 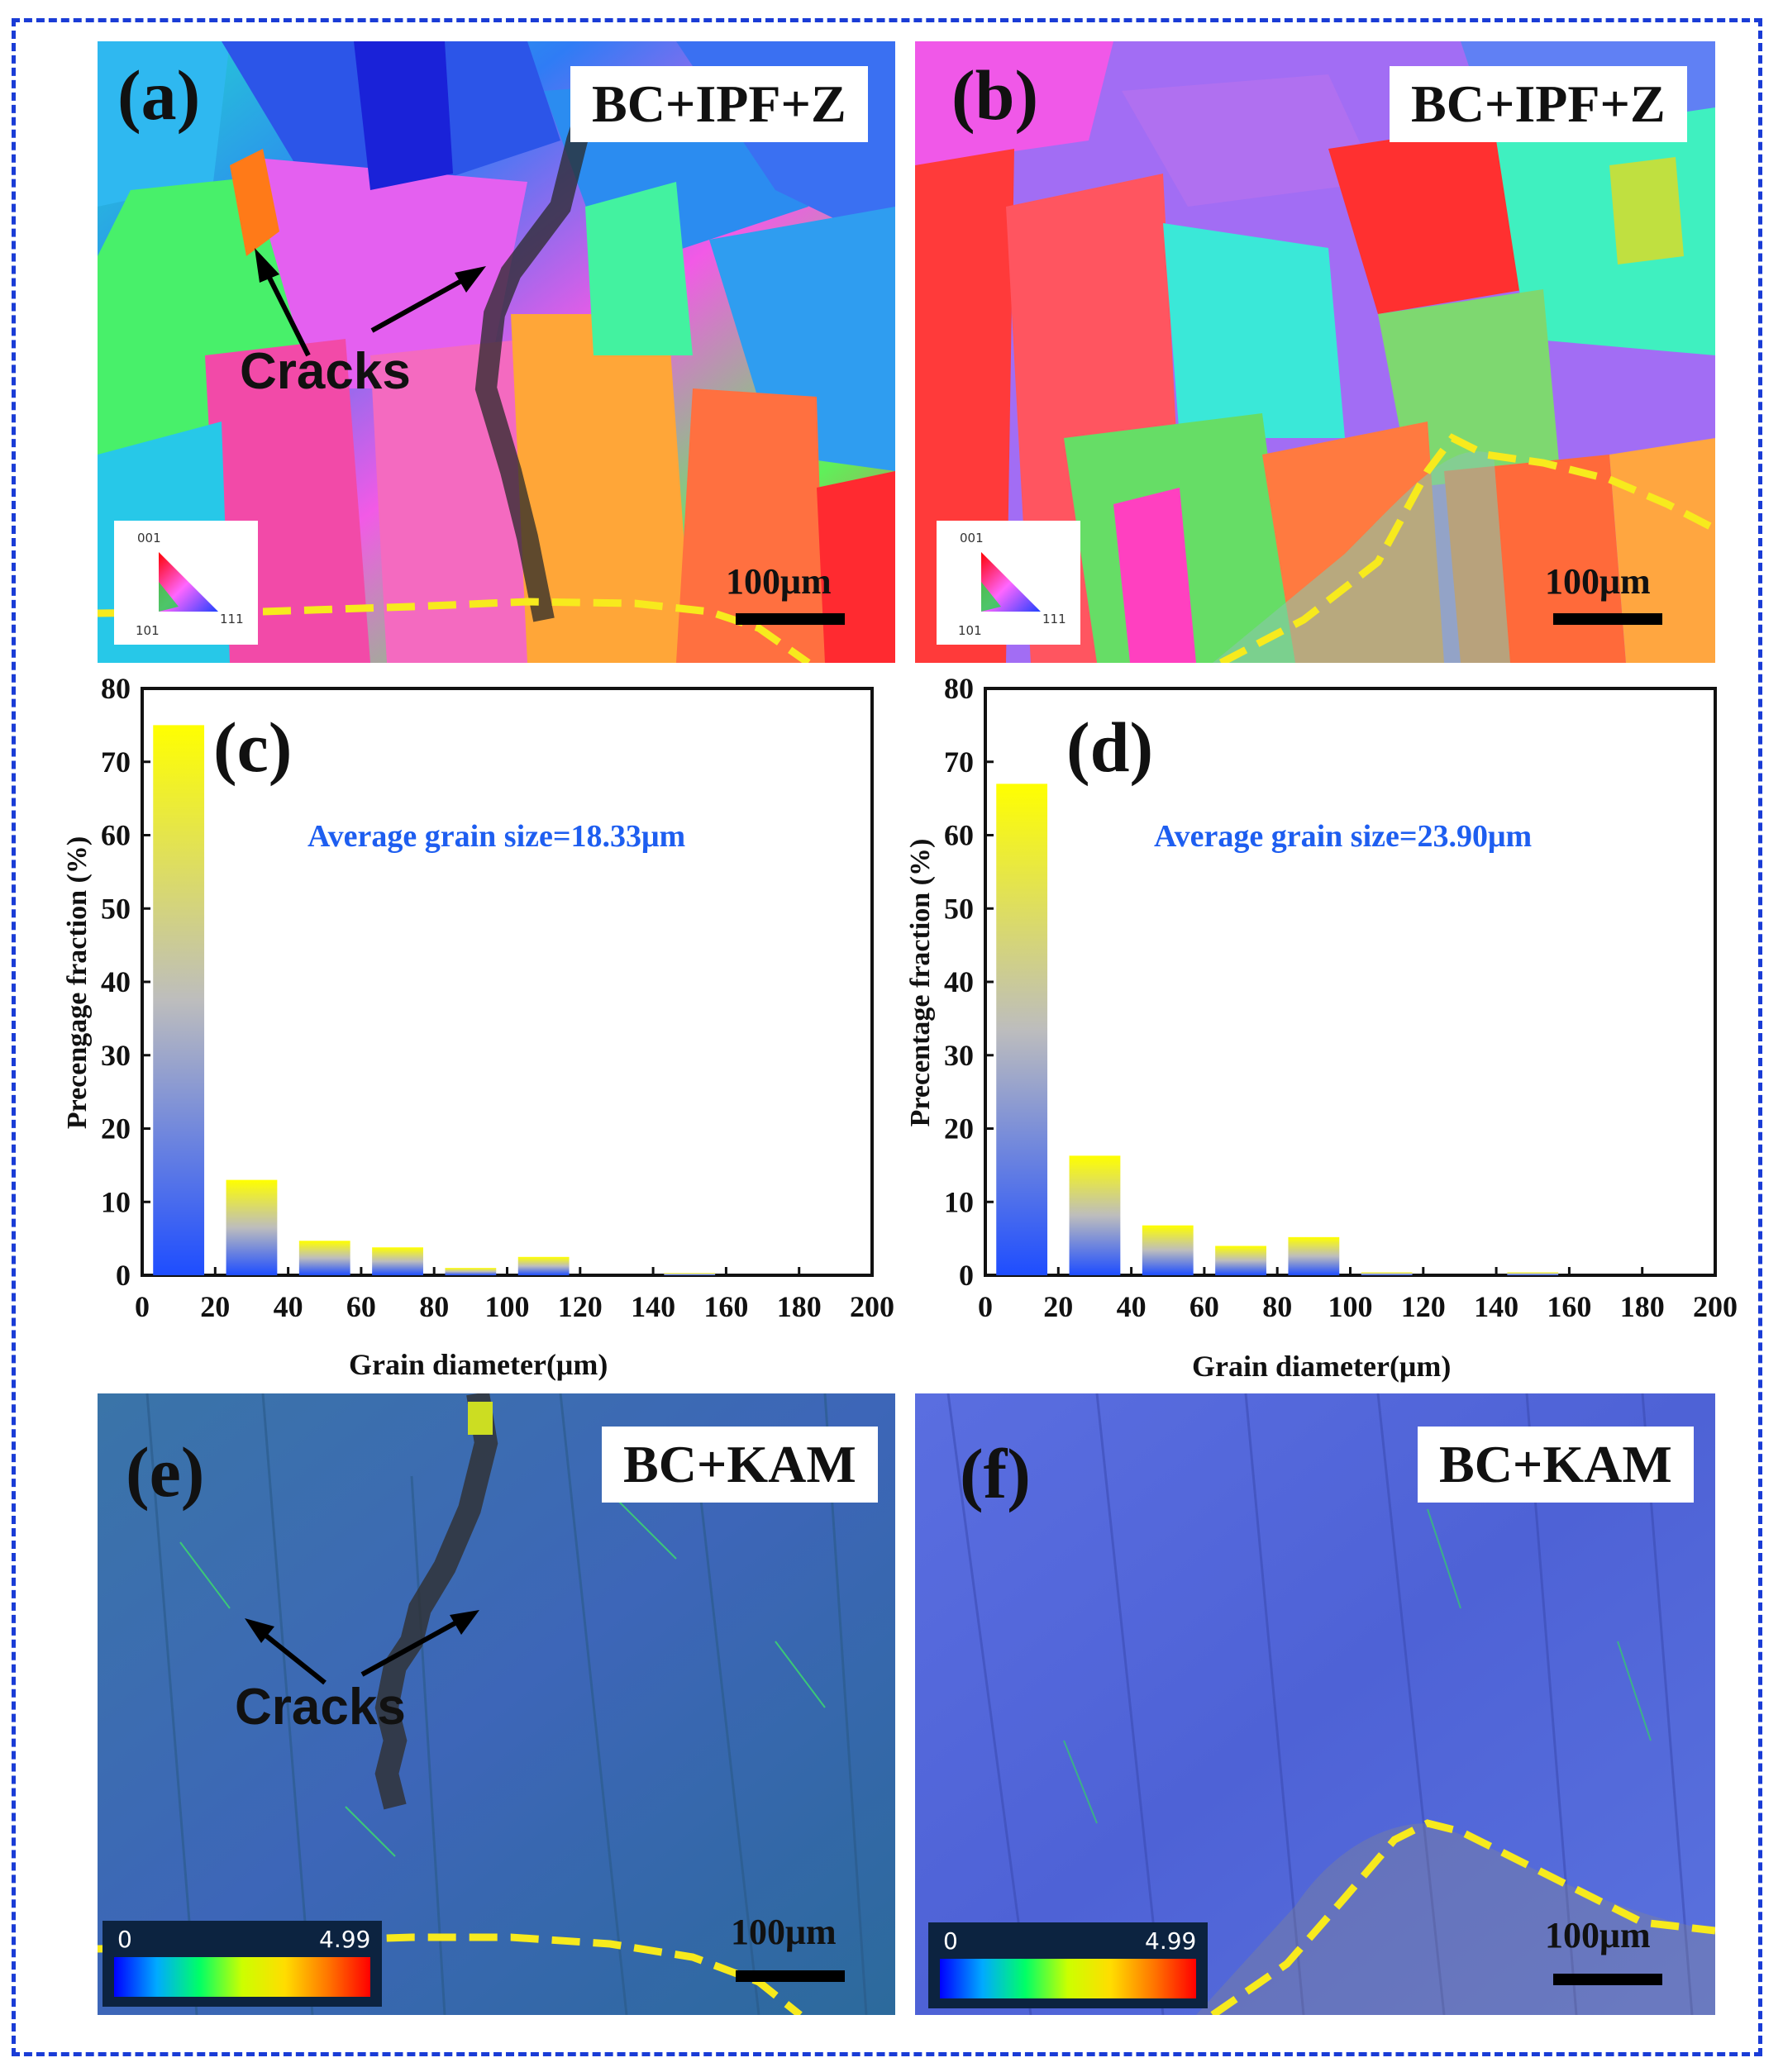 I want to click on cracks-label-a: Cracks, so click(x=326, y=371).